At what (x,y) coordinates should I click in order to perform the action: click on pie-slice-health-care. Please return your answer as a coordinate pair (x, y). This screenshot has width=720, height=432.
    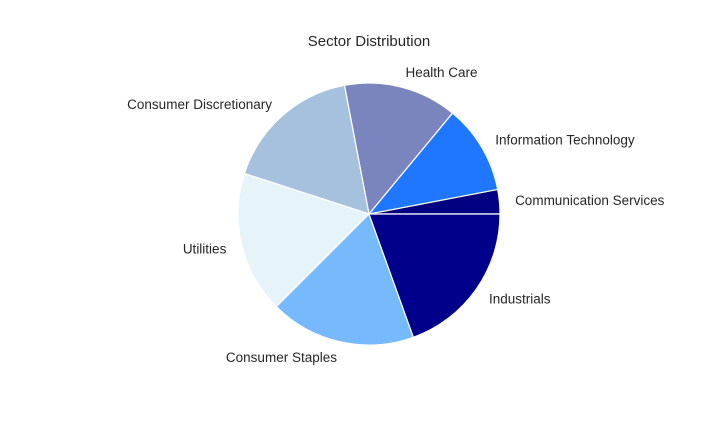
    Looking at the image, I should click on (398, 149).